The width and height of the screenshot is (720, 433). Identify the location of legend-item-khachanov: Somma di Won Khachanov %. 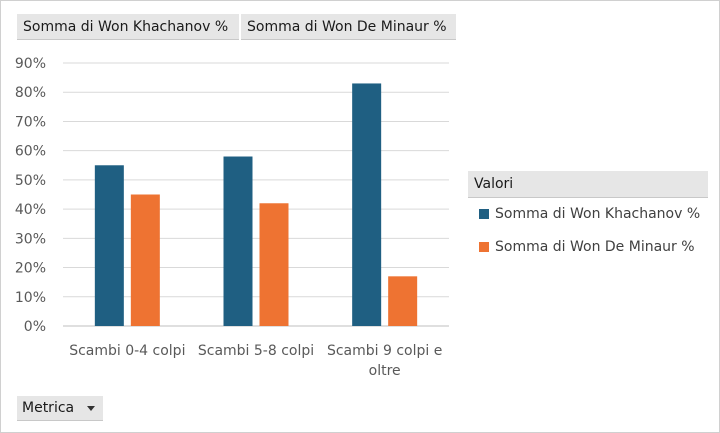
(589, 214).